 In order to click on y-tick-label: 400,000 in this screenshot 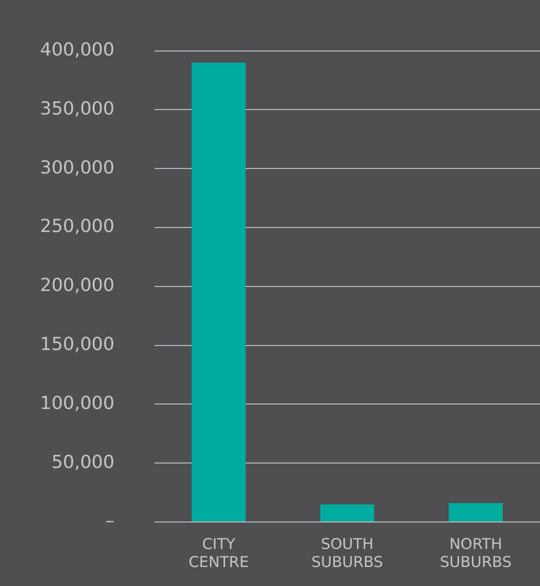, I will do `click(77, 49)`.